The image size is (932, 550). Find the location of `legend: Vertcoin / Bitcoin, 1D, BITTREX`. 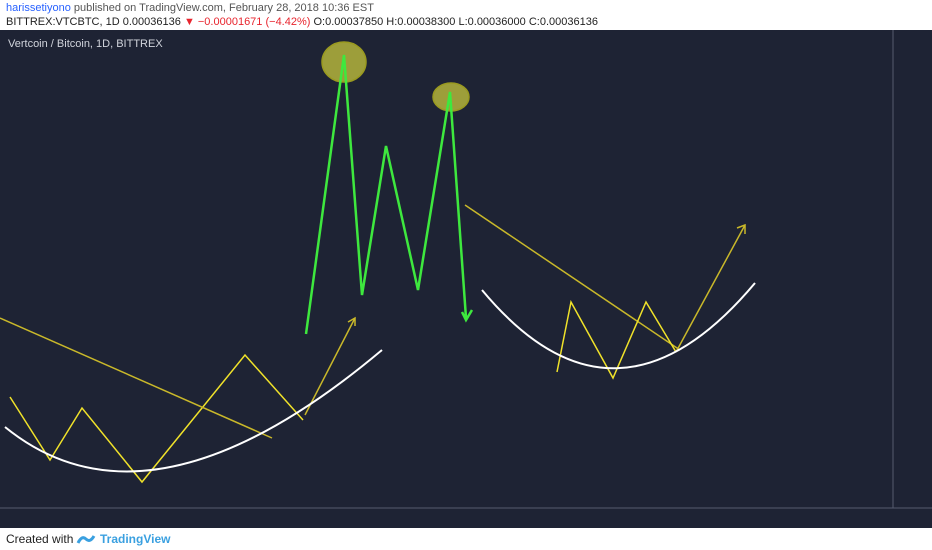

legend: Vertcoin / Bitcoin, 1D, BITTREX is located at coordinates (85, 44).